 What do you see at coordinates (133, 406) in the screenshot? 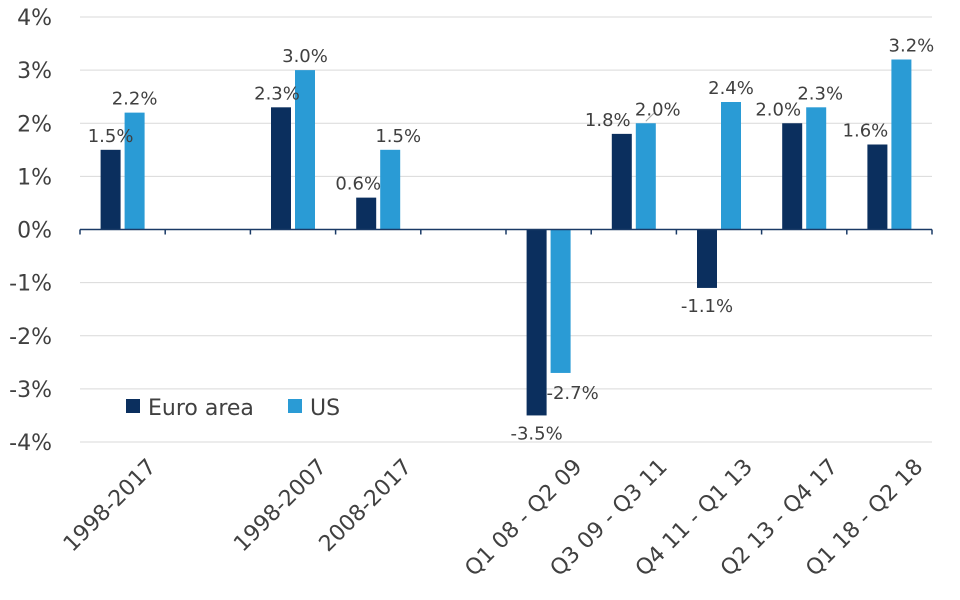
I see `legend-swatch-euro-area` at bounding box center [133, 406].